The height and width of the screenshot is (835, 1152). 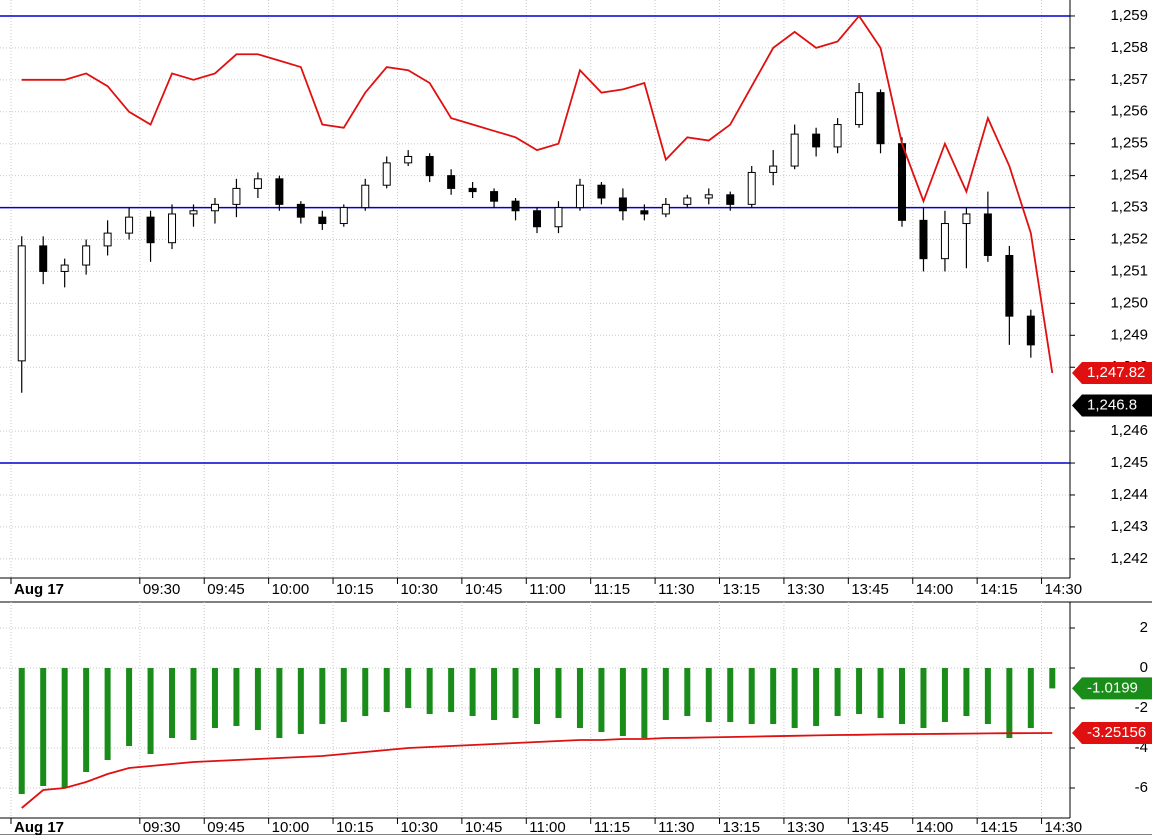 What do you see at coordinates (1129, 207) in the screenshot?
I see `y-tick-label: 1,253` at bounding box center [1129, 207].